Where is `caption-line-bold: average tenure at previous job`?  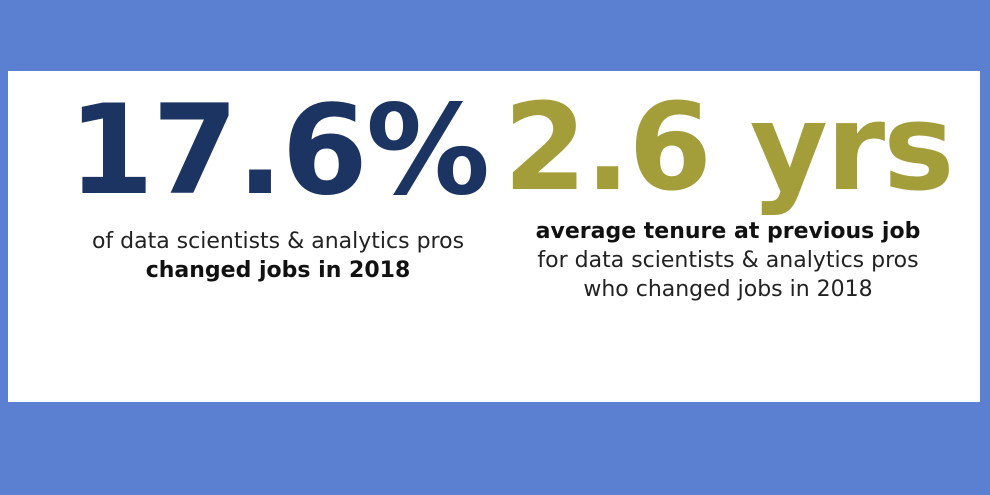
caption-line-bold: average tenure at previous job is located at coordinates (728, 231).